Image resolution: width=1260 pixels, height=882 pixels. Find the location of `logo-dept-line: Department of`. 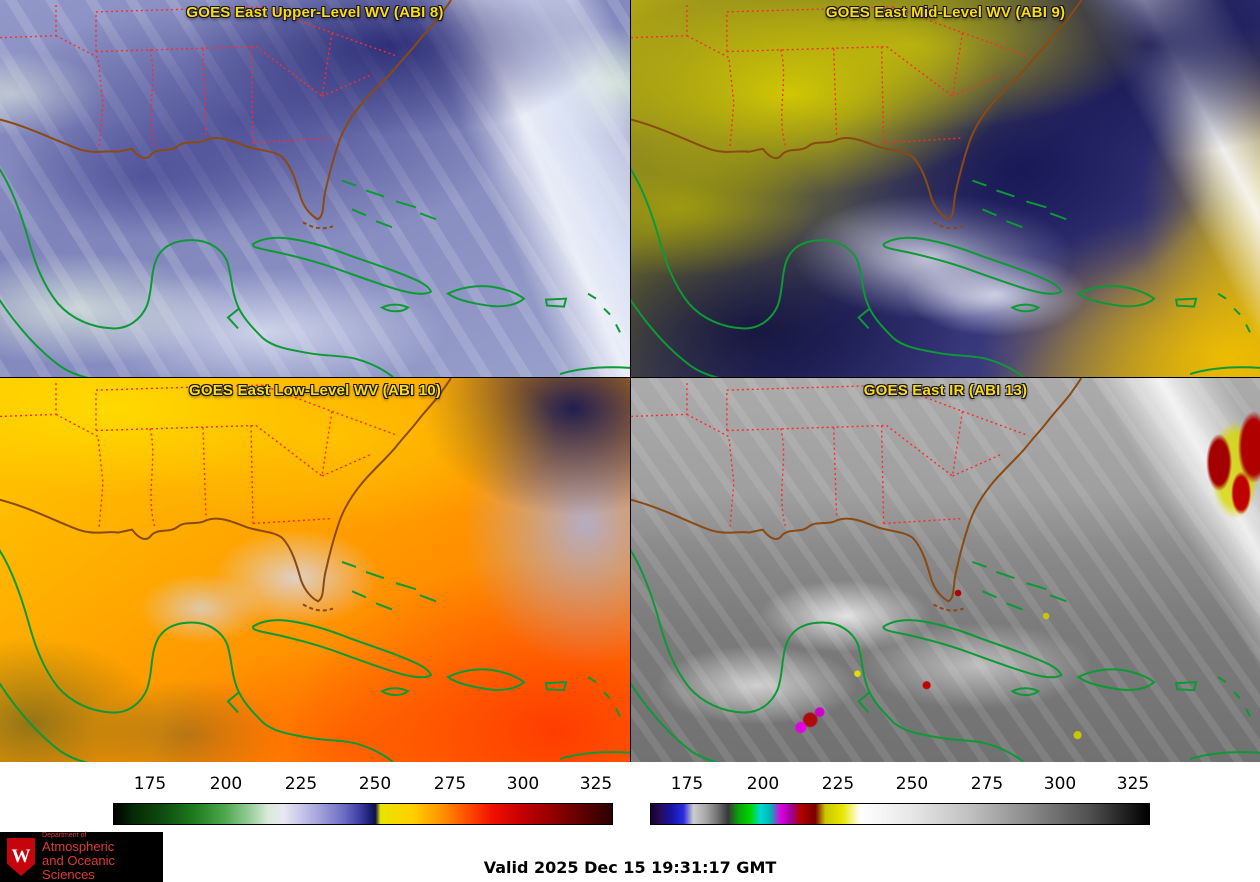

logo-dept-line: Department of is located at coordinates (64, 836).